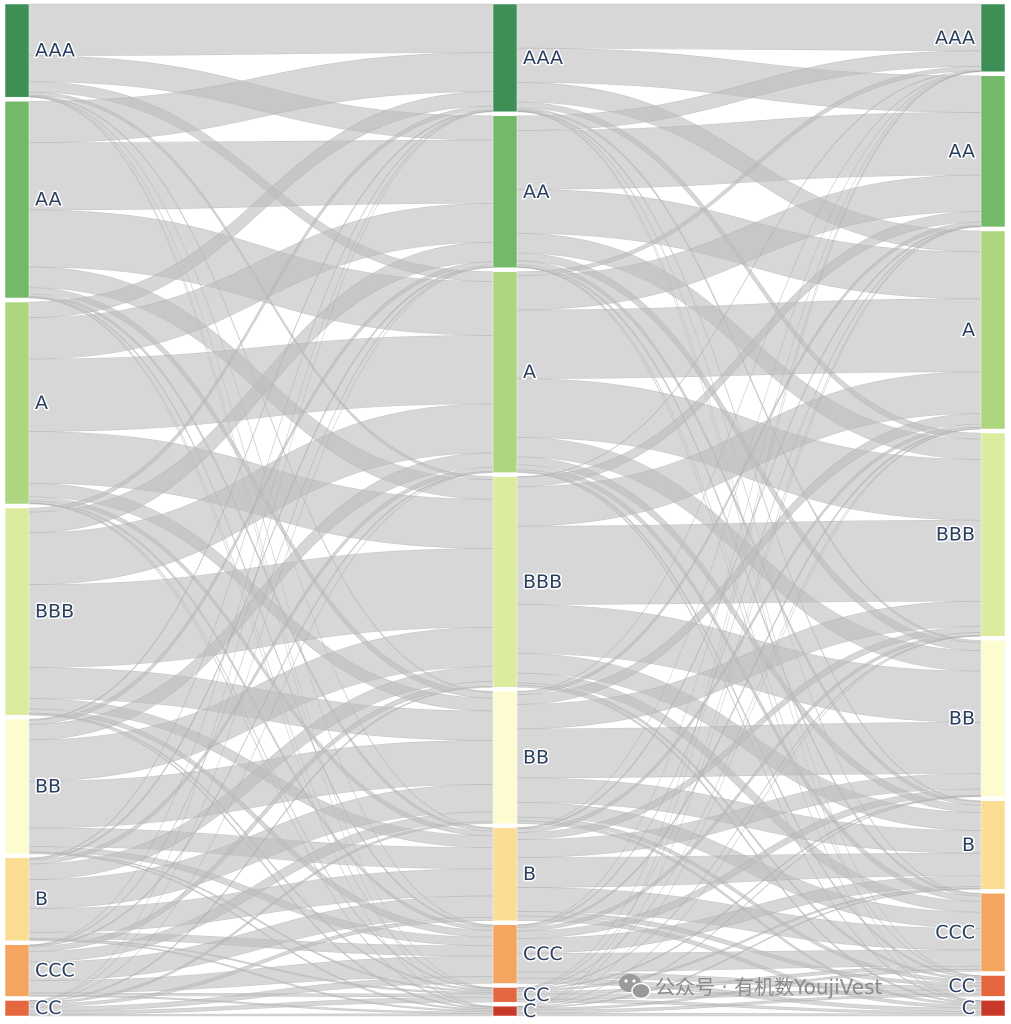 The width and height of the screenshot is (1011, 1024). I want to click on node-col1-bb, so click(17, 786).